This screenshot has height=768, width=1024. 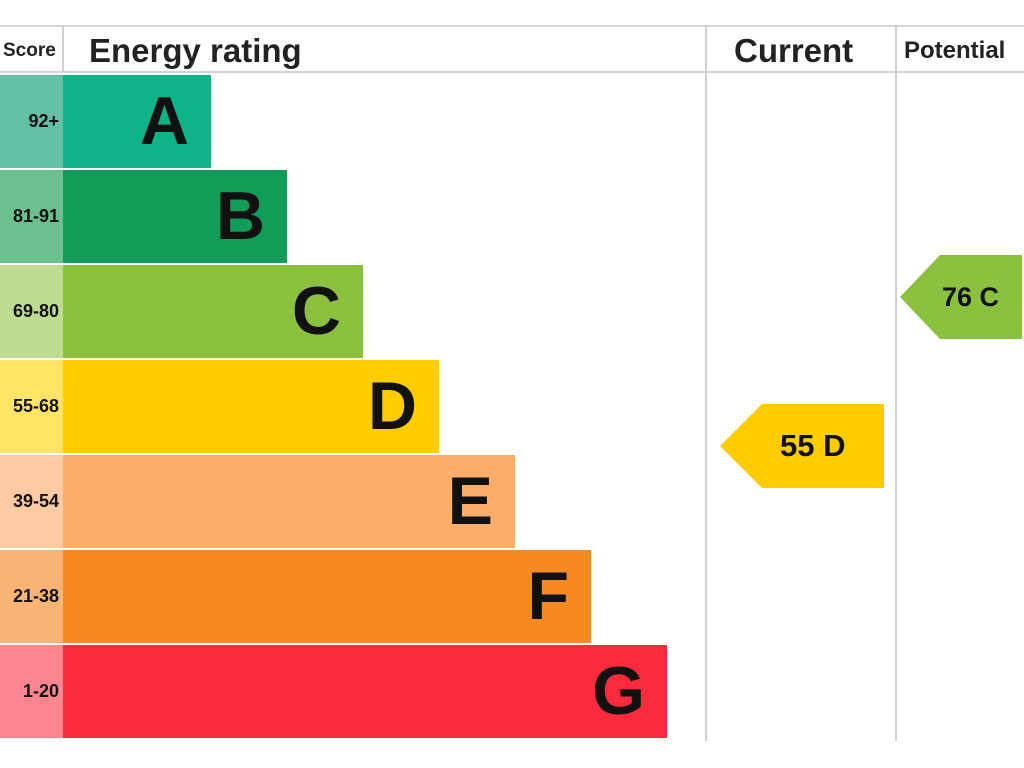 What do you see at coordinates (31, 406) in the screenshot?
I see `score-range-d: 55-68` at bounding box center [31, 406].